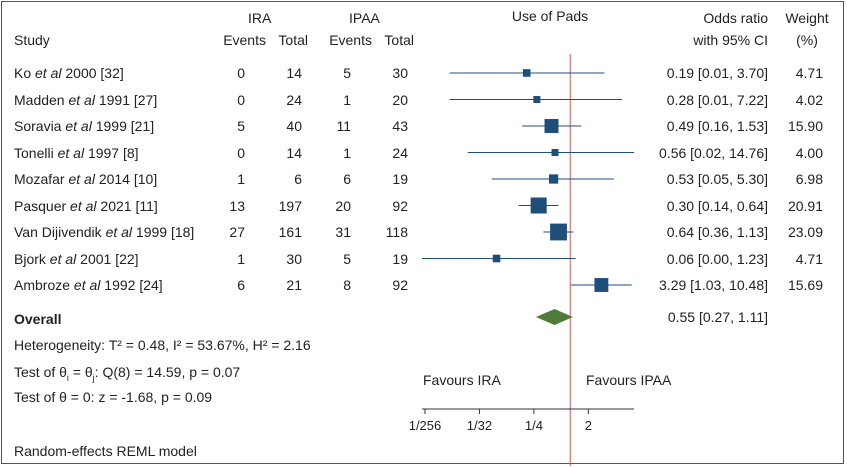 This screenshot has width=847, height=467. What do you see at coordinates (38, 126) in the screenshot?
I see `study-author: Soravia` at bounding box center [38, 126].